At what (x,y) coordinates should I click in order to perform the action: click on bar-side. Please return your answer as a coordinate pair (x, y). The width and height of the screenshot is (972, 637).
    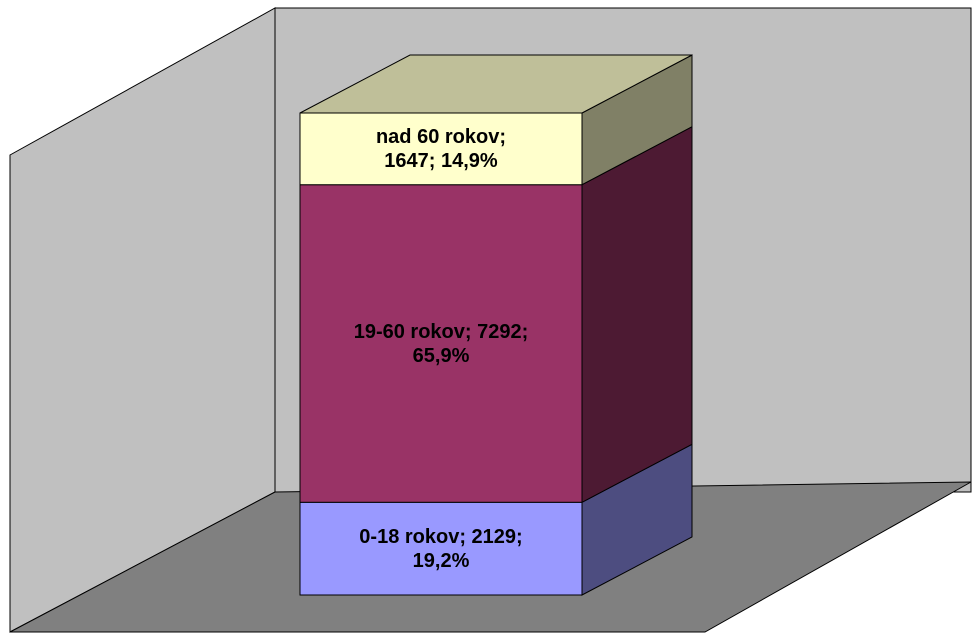
    Looking at the image, I should click on (637, 314).